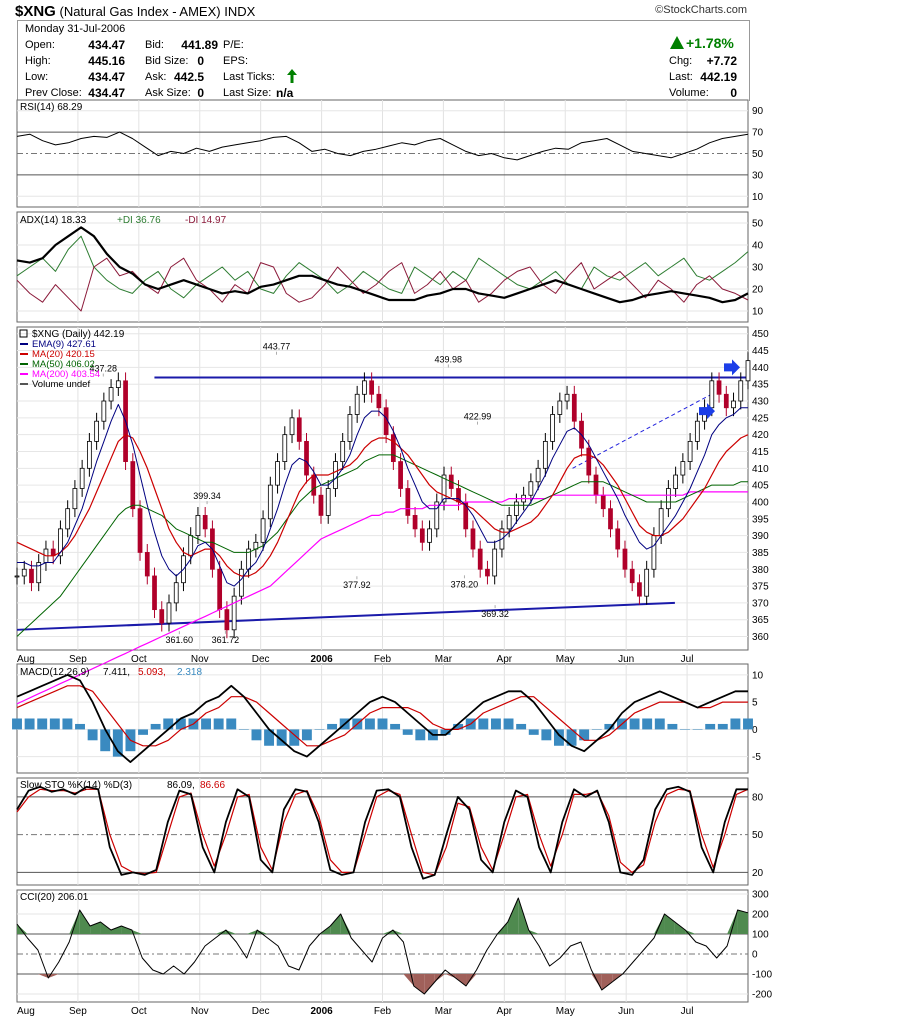  Describe the element at coordinates (139, 220) in the screenshot. I see `plus-di-label: +DI 36.76` at that location.